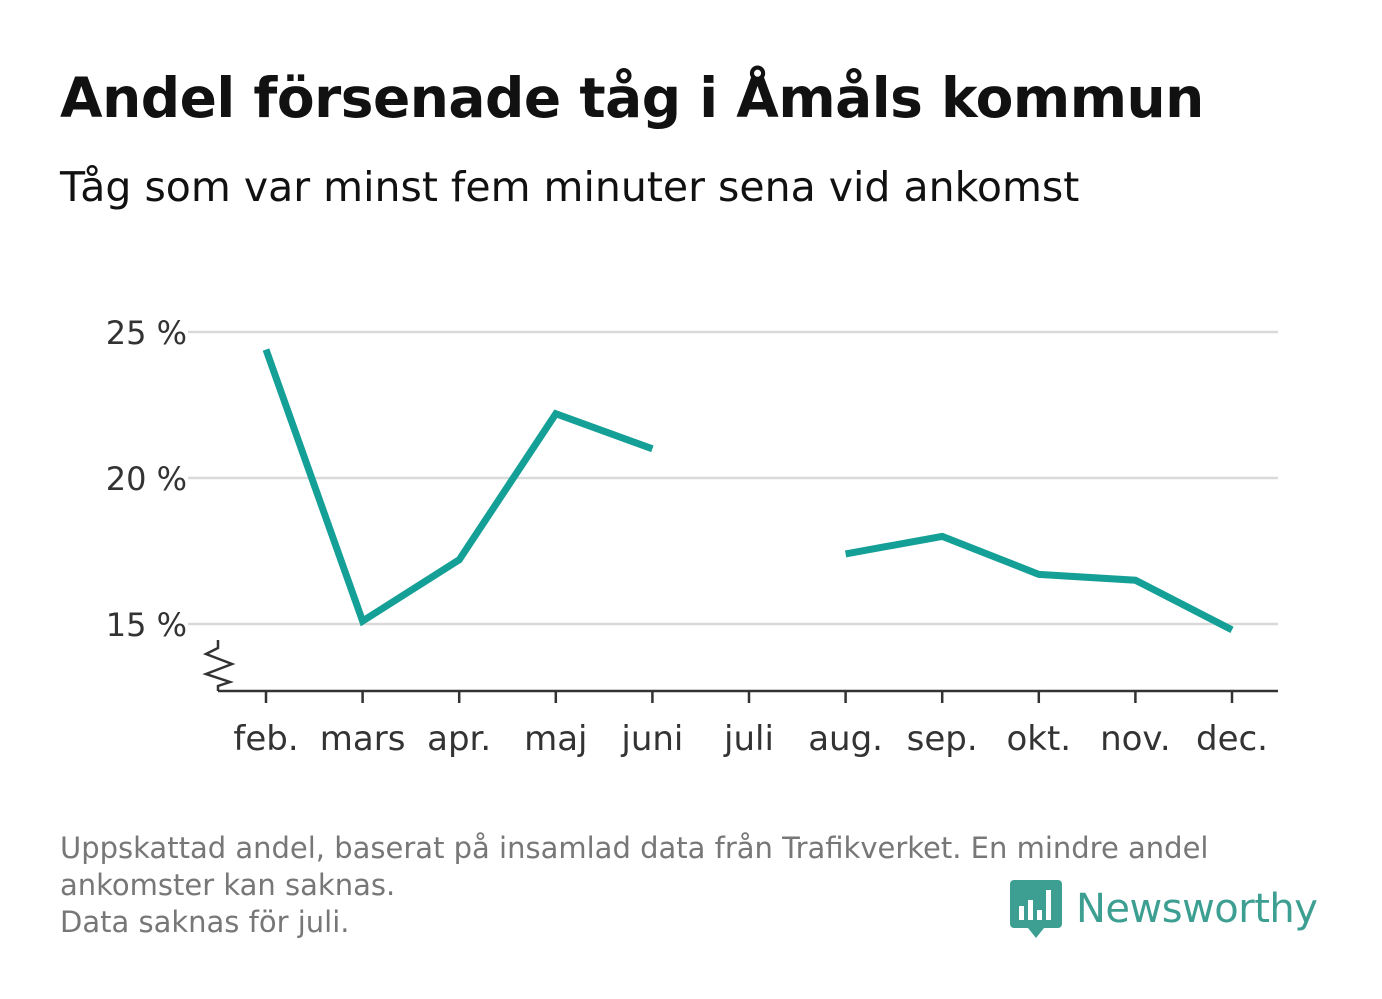 The width and height of the screenshot is (1382, 999). I want to click on x-tick-label: juli, so click(748, 739).